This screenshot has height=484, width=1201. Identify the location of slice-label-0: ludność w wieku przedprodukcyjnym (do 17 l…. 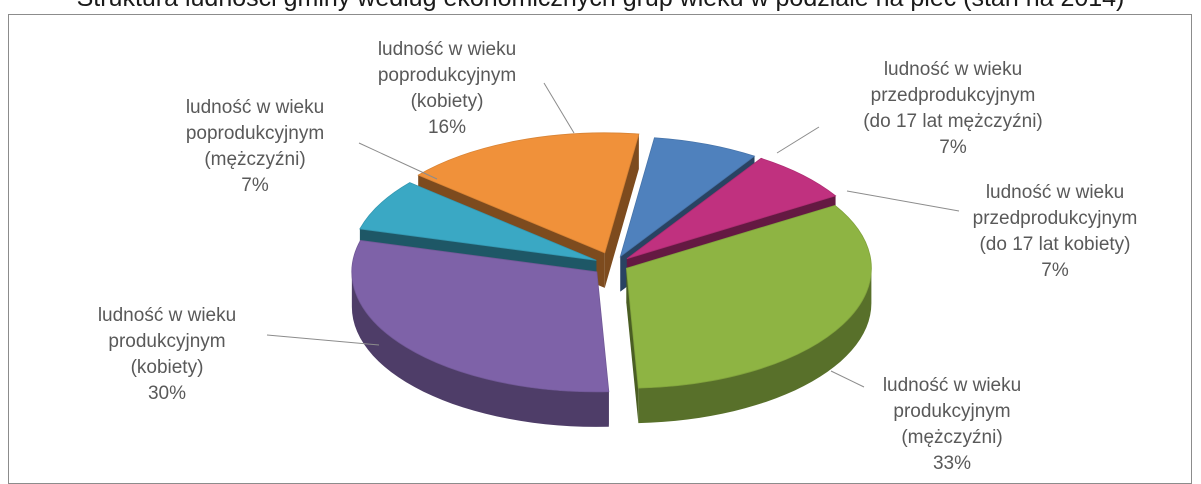
(953, 108).